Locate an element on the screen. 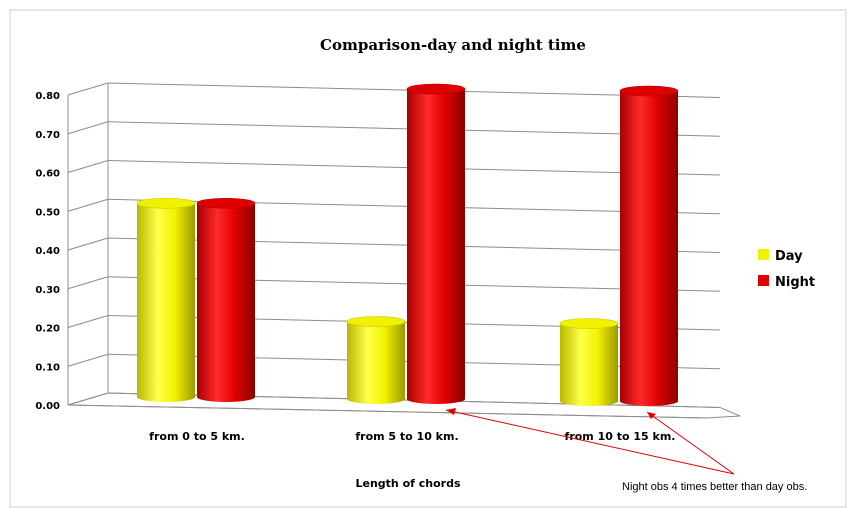  y-tick-label: 0.00 is located at coordinates (47, 406).